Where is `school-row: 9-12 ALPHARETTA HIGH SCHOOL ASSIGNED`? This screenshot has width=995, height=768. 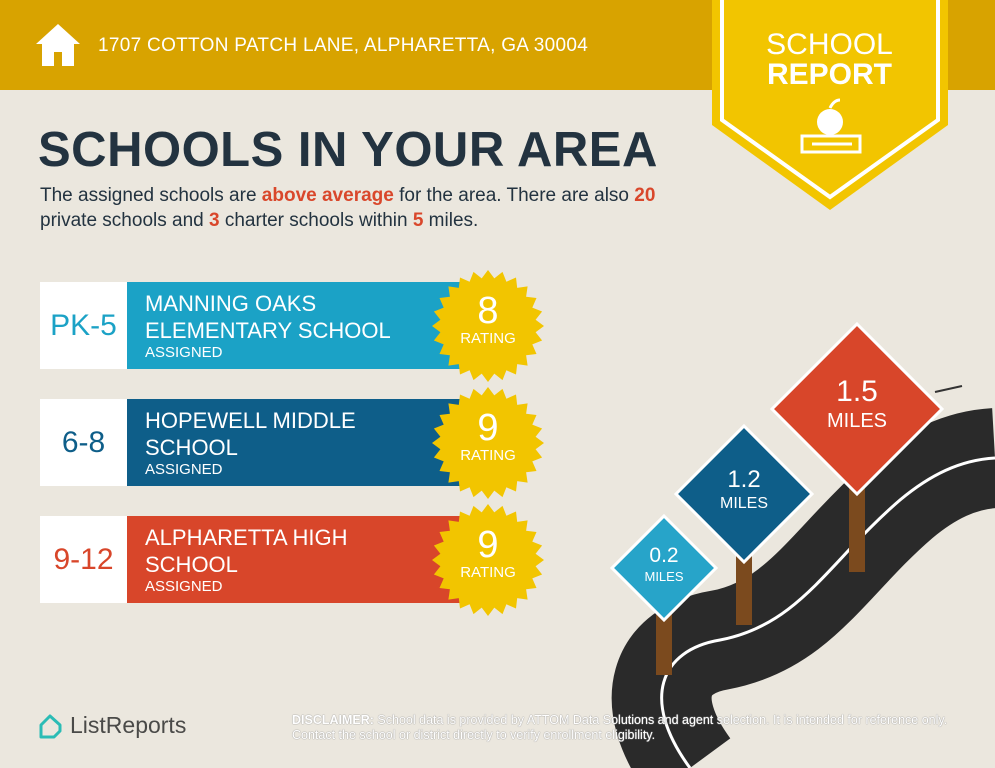 school-row: 9-12 ALPHARETTA HIGH SCHOOL ASSIGNED is located at coordinates (250, 559).